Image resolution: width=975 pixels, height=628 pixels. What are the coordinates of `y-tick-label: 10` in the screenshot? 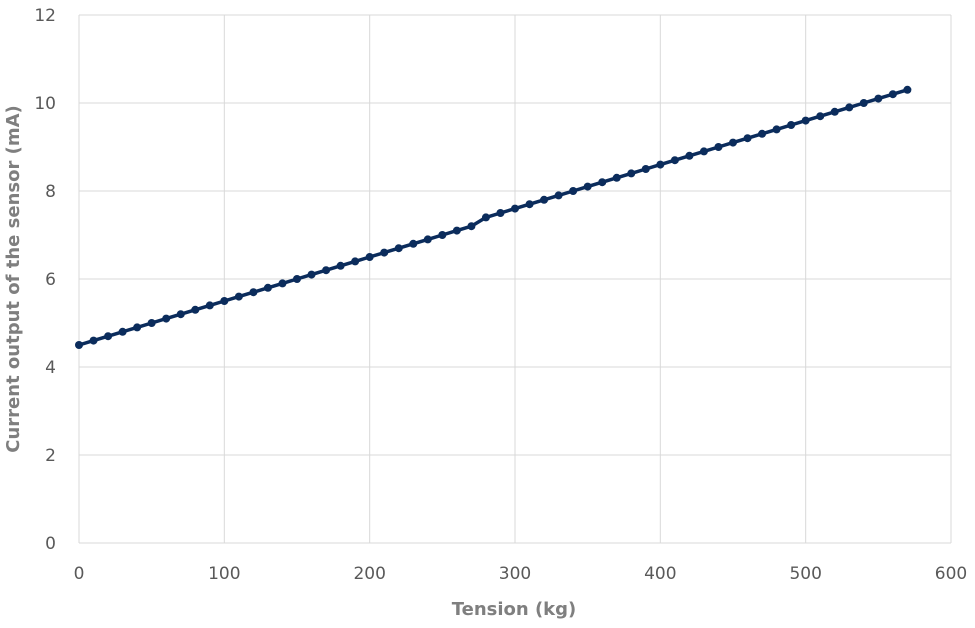 It's located at (45, 104).